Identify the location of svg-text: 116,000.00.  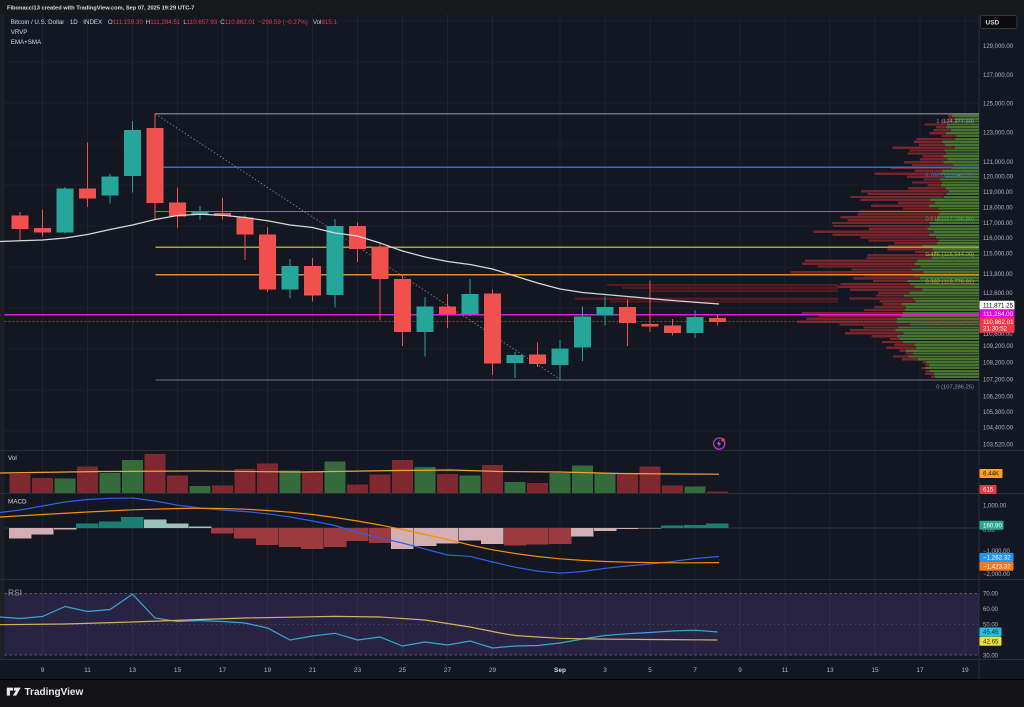
(998, 239).